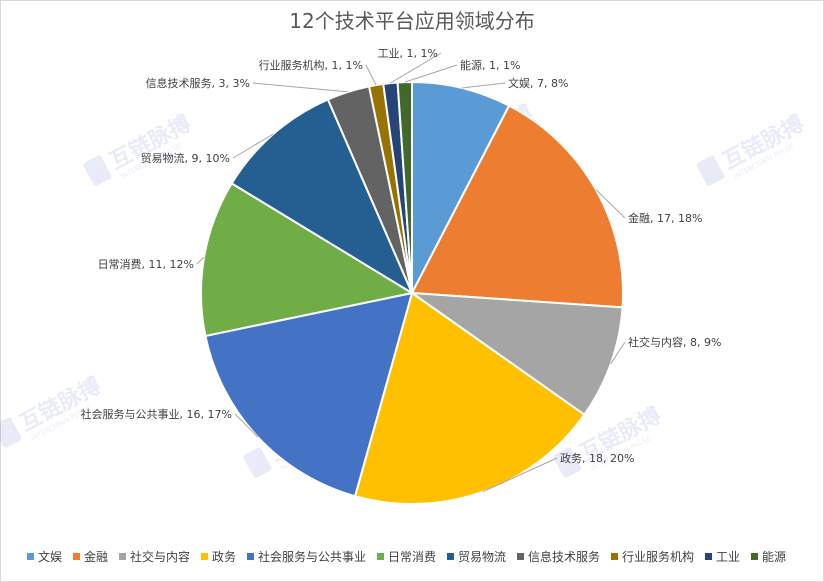 The width and height of the screenshot is (824, 582). What do you see at coordinates (50, 556) in the screenshot?
I see `legend-label: 文娱` at bounding box center [50, 556].